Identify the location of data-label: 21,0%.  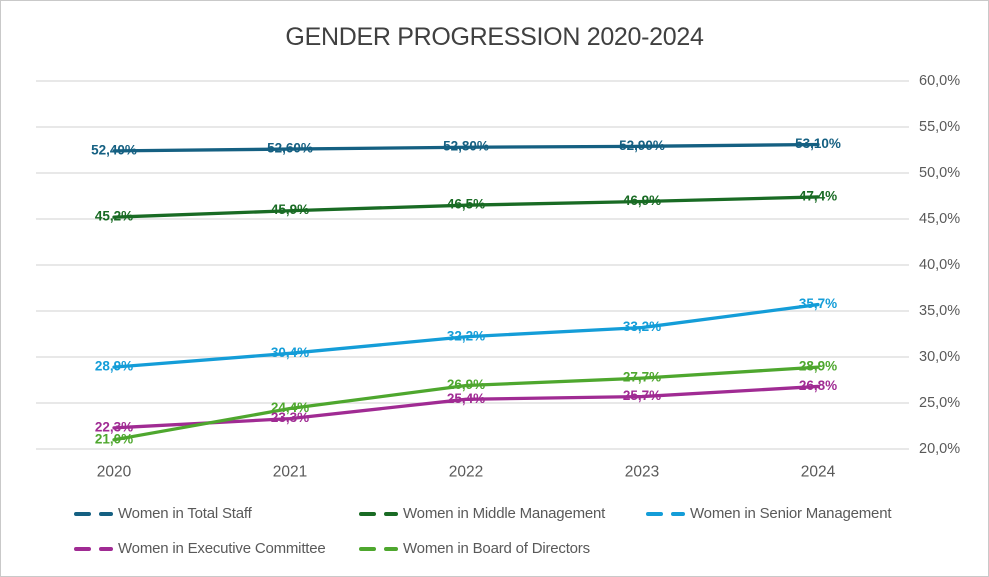
(114, 438).